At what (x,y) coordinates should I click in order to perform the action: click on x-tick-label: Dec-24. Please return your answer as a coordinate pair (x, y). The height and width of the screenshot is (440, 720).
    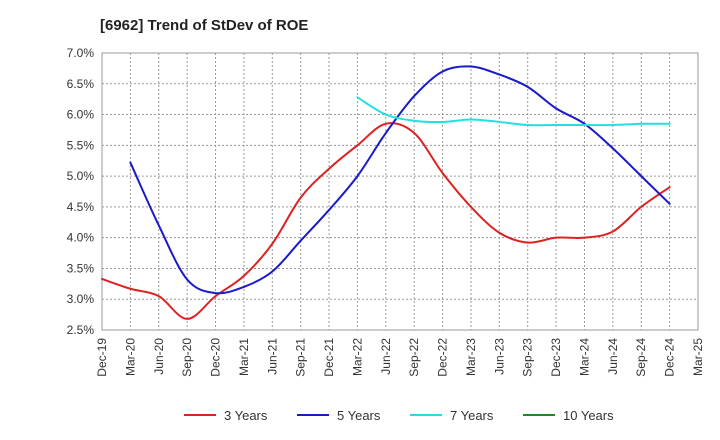
    Looking at the image, I should click on (670, 357).